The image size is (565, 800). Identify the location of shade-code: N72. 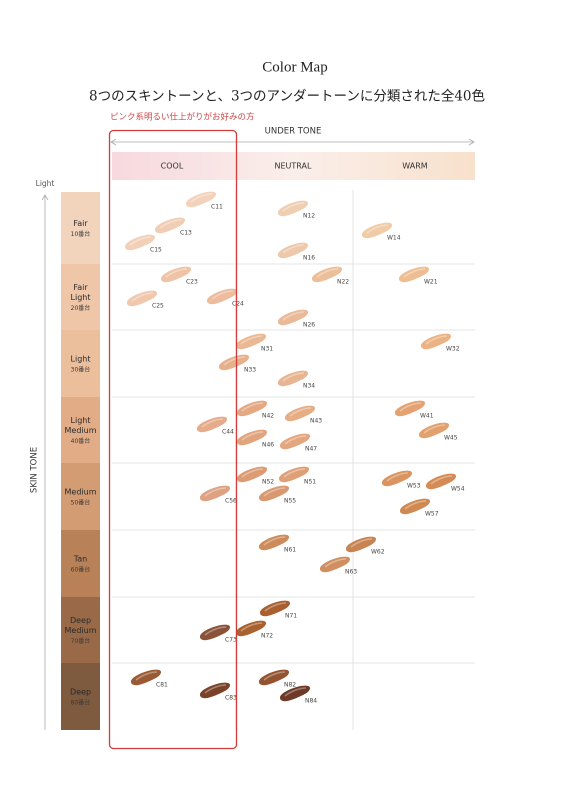
(267, 636).